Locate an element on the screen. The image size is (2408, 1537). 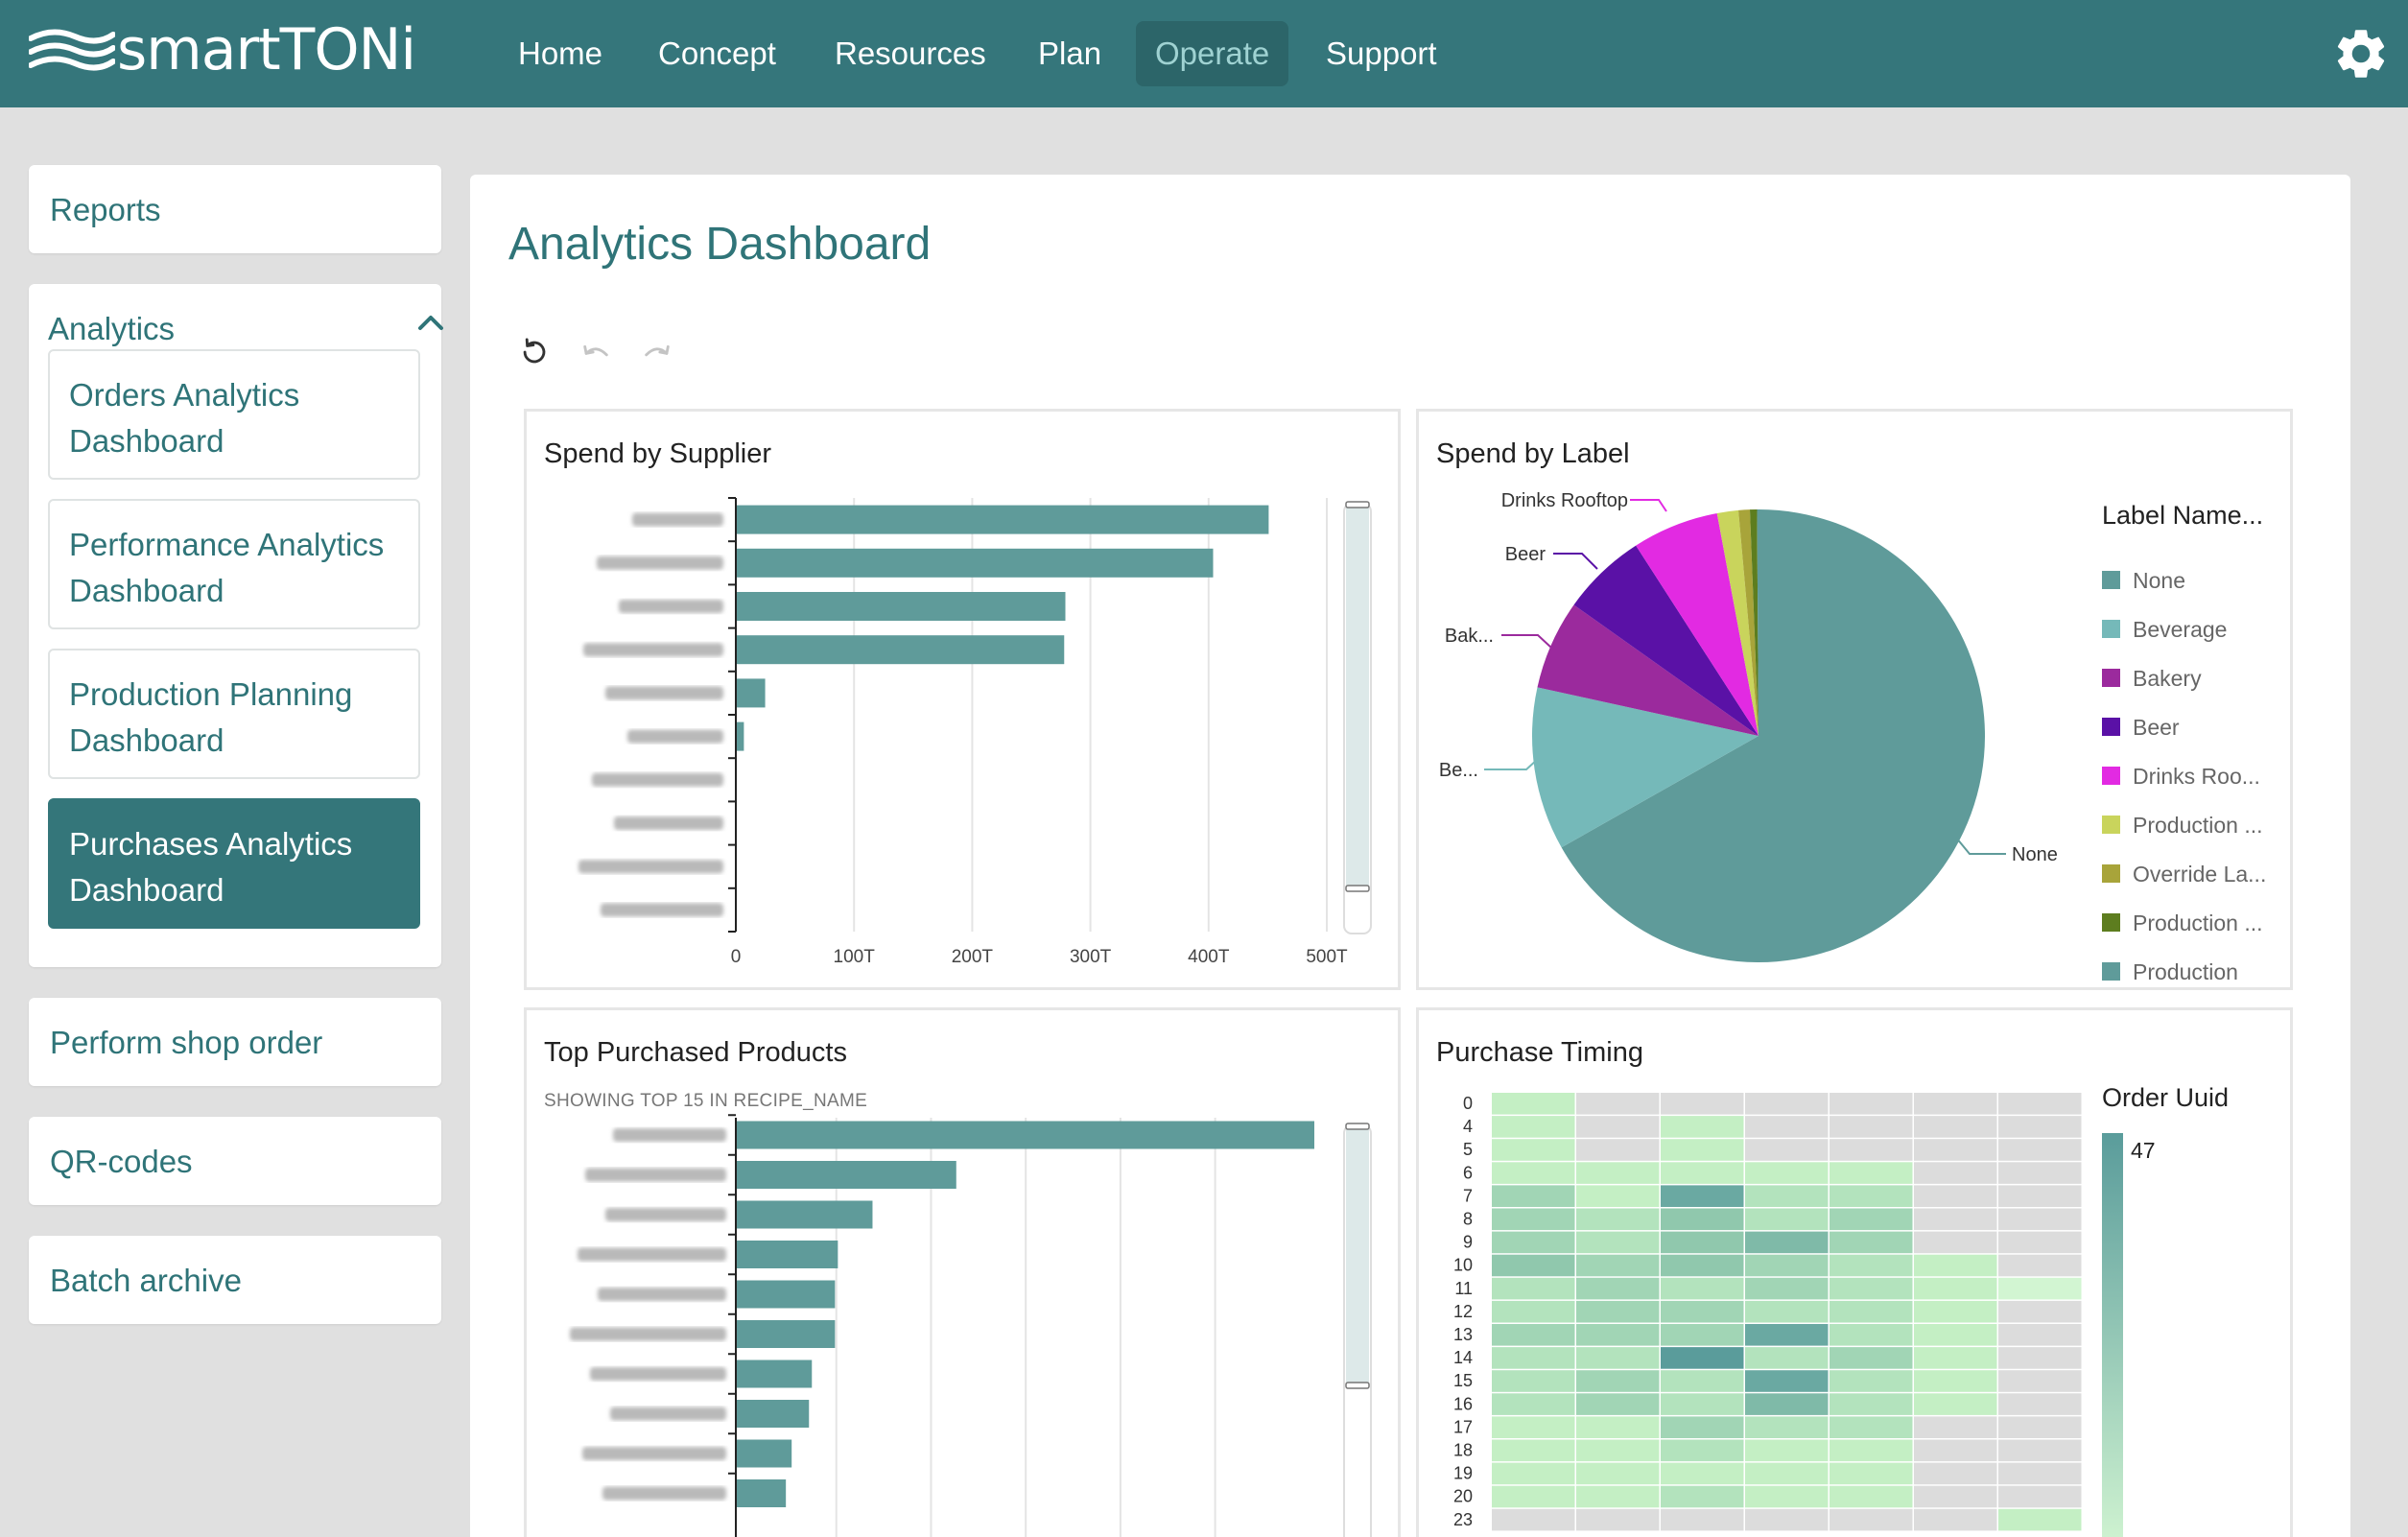
sidebar-analytics-header: Analytics is located at coordinates (112, 329).